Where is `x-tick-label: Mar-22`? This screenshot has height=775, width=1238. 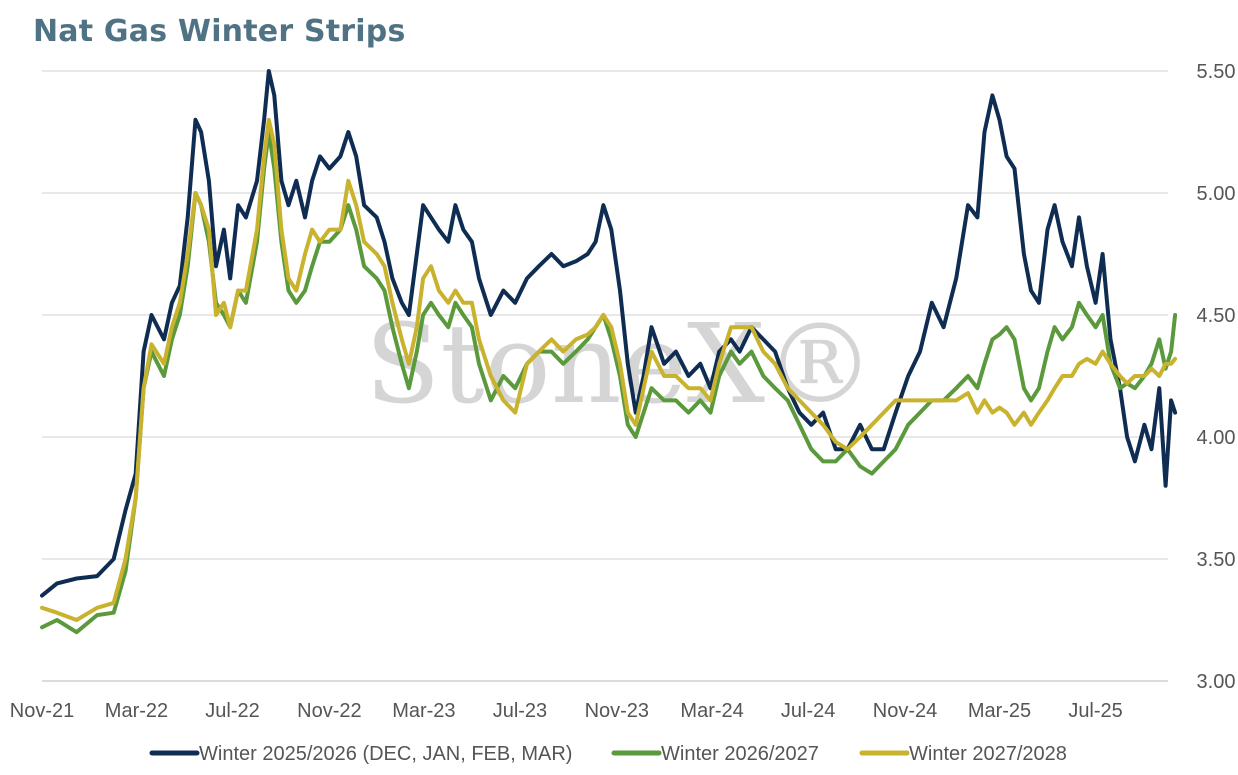
x-tick-label: Mar-22 is located at coordinates (136, 711).